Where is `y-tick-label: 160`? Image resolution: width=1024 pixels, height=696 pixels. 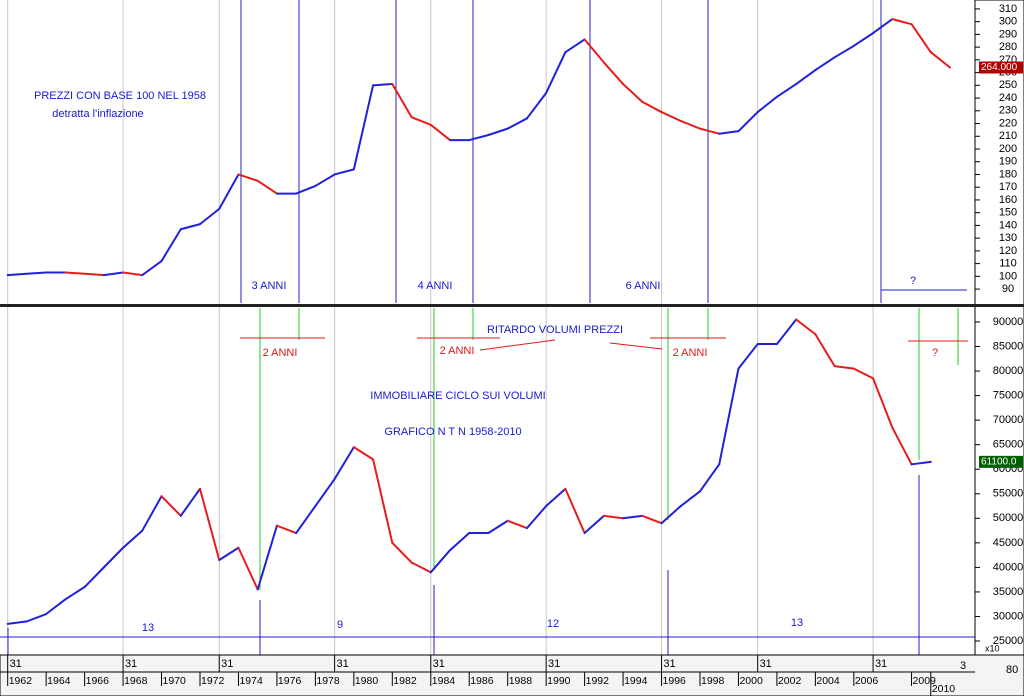
y-tick-label: 160 is located at coordinates (1008, 200).